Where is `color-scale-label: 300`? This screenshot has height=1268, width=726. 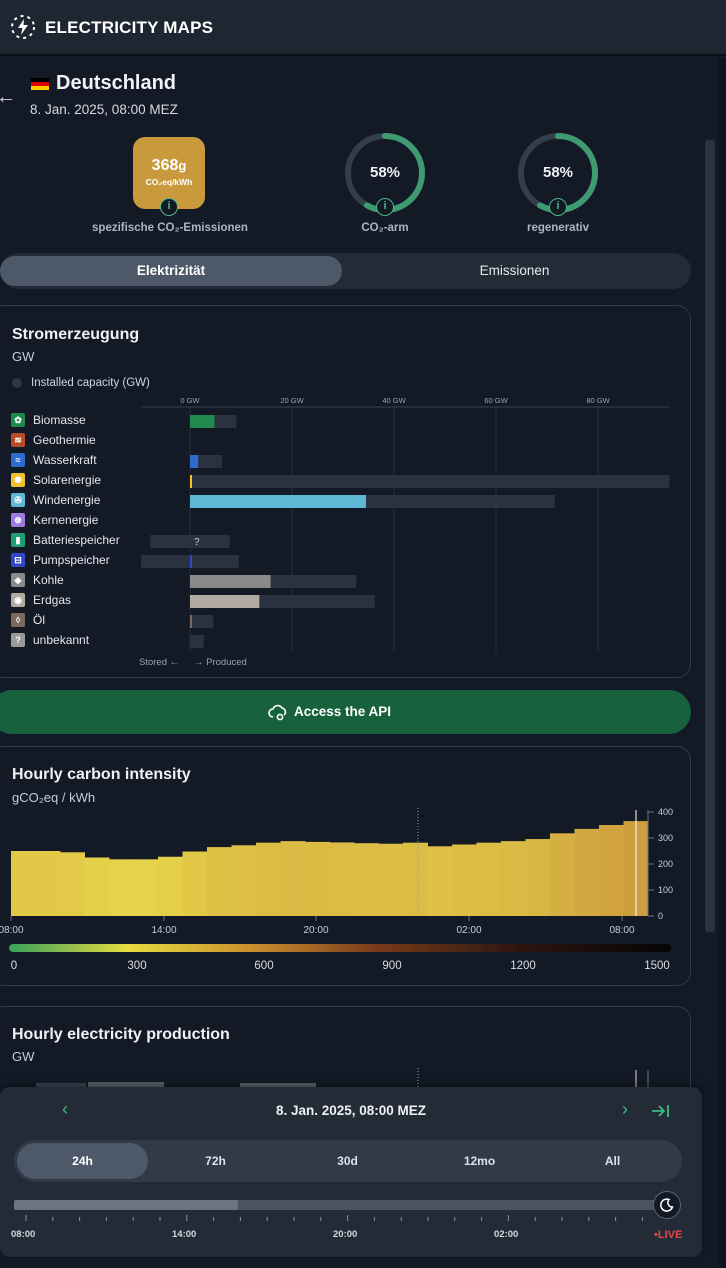
color-scale-label: 300 is located at coordinates (136, 966).